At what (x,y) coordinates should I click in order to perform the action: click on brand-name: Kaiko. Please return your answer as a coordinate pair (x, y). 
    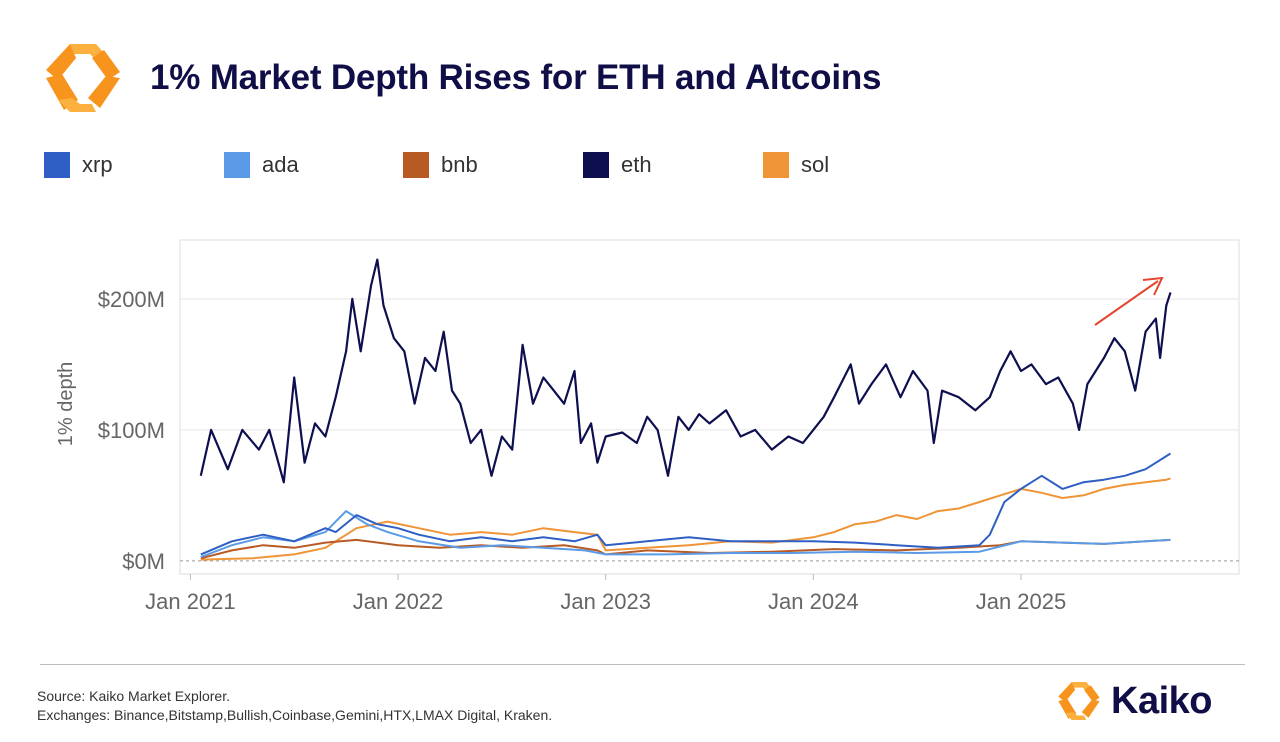
    Looking at the image, I should click on (1161, 700).